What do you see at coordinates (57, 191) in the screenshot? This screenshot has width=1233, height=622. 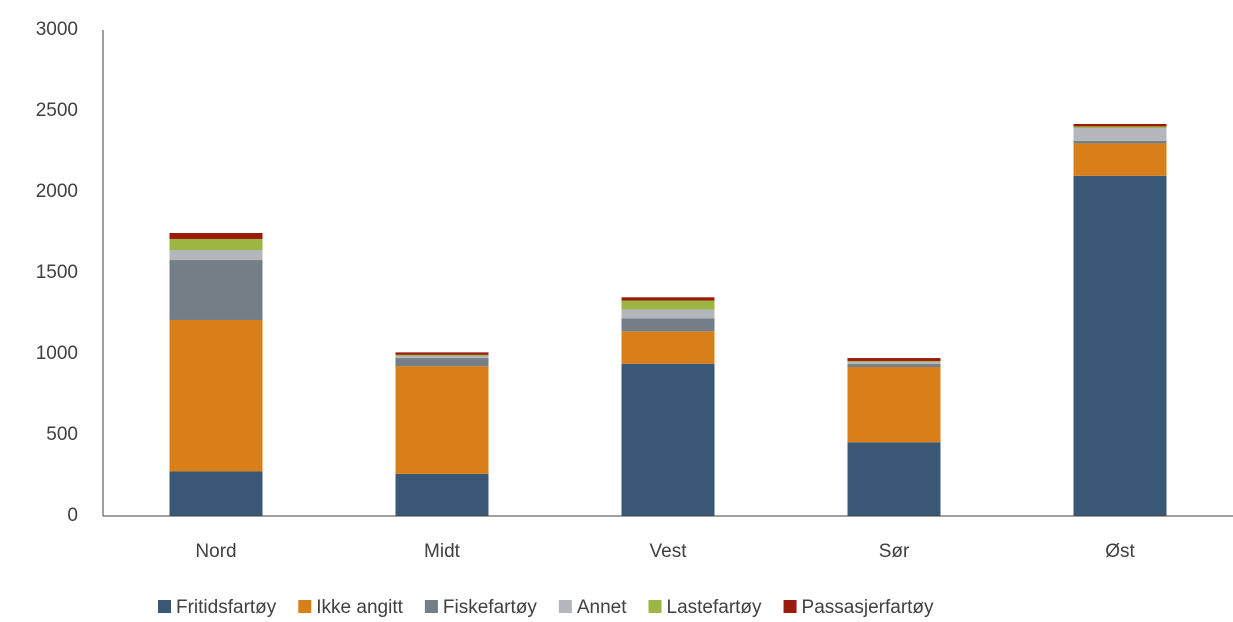 I see `y-tick-label: 2000` at bounding box center [57, 191].